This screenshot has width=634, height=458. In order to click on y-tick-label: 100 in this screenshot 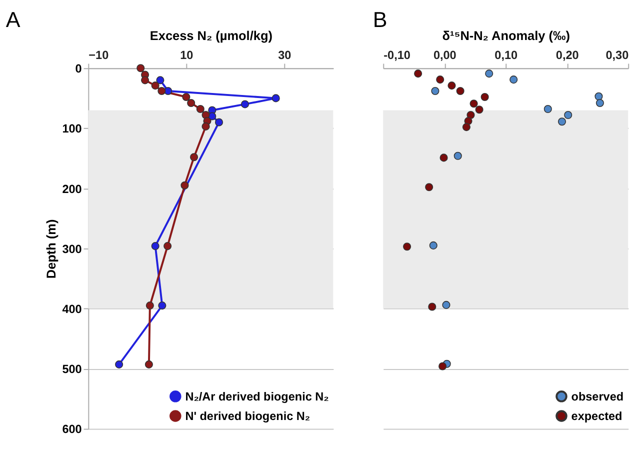, I will do `click(72, 129)`.